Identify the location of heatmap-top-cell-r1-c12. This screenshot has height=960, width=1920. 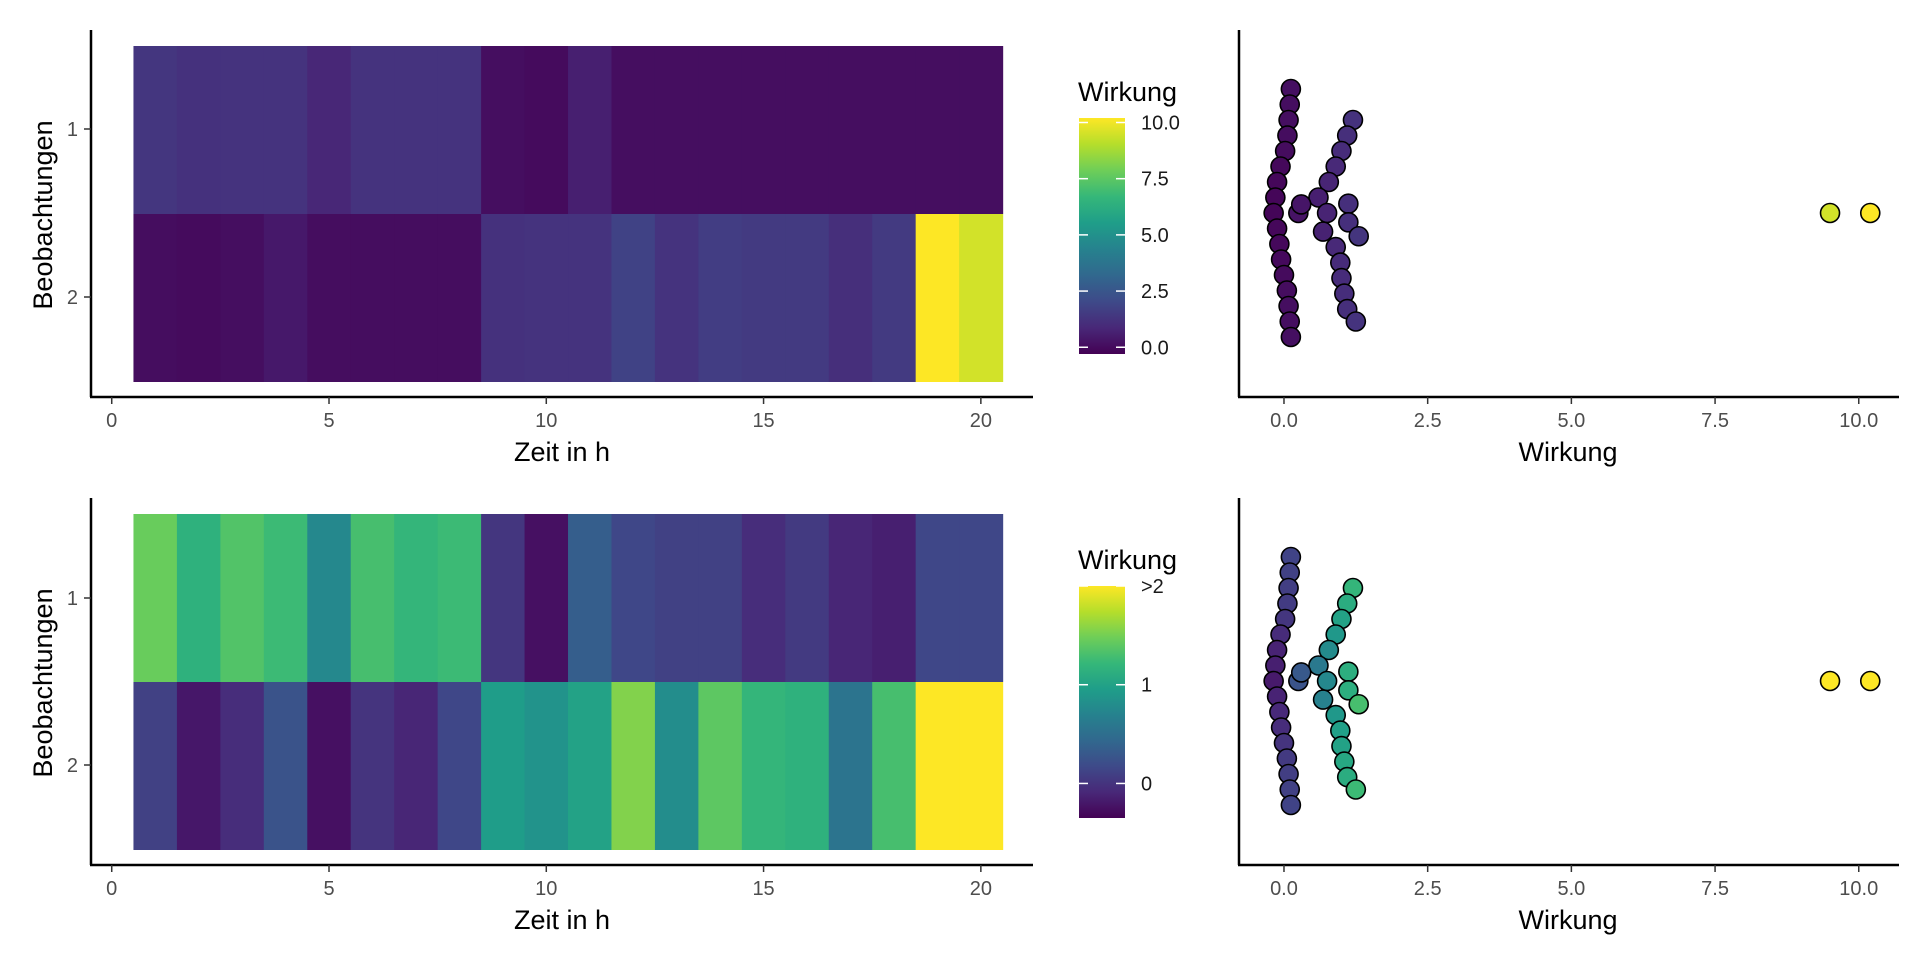
(633, 130).